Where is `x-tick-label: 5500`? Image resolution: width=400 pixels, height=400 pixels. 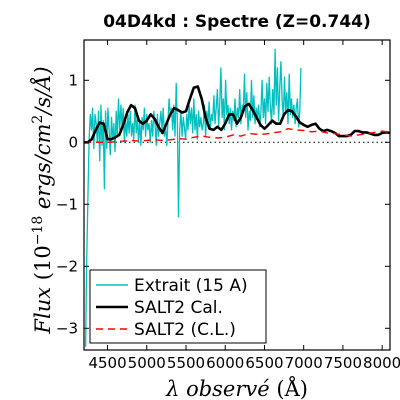
x-tick-label: 5500 is located at coordinates (186, 363).